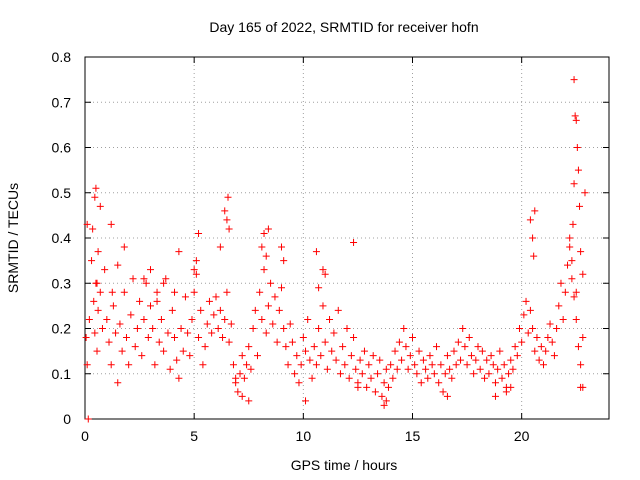 The width and height of the screenshot is (640, 480). Describe the element at coordinates (85, 436) in the screenshot. I see `x-tick-label: 0` at that location.